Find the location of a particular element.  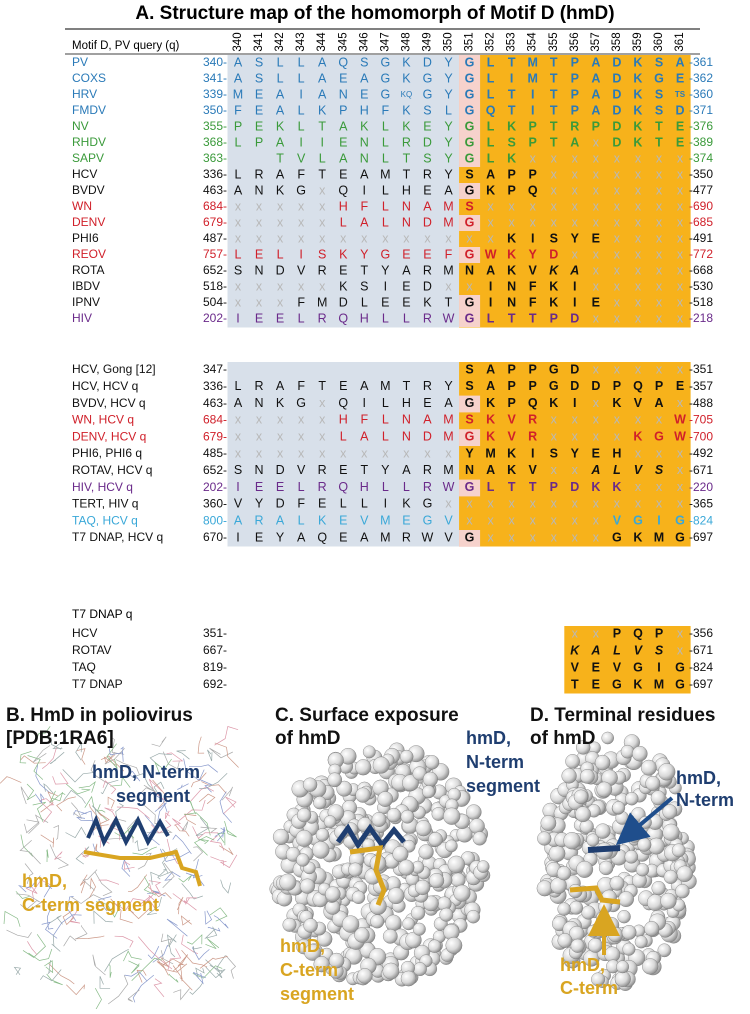

residue: D is located at coordinates (427, 222).